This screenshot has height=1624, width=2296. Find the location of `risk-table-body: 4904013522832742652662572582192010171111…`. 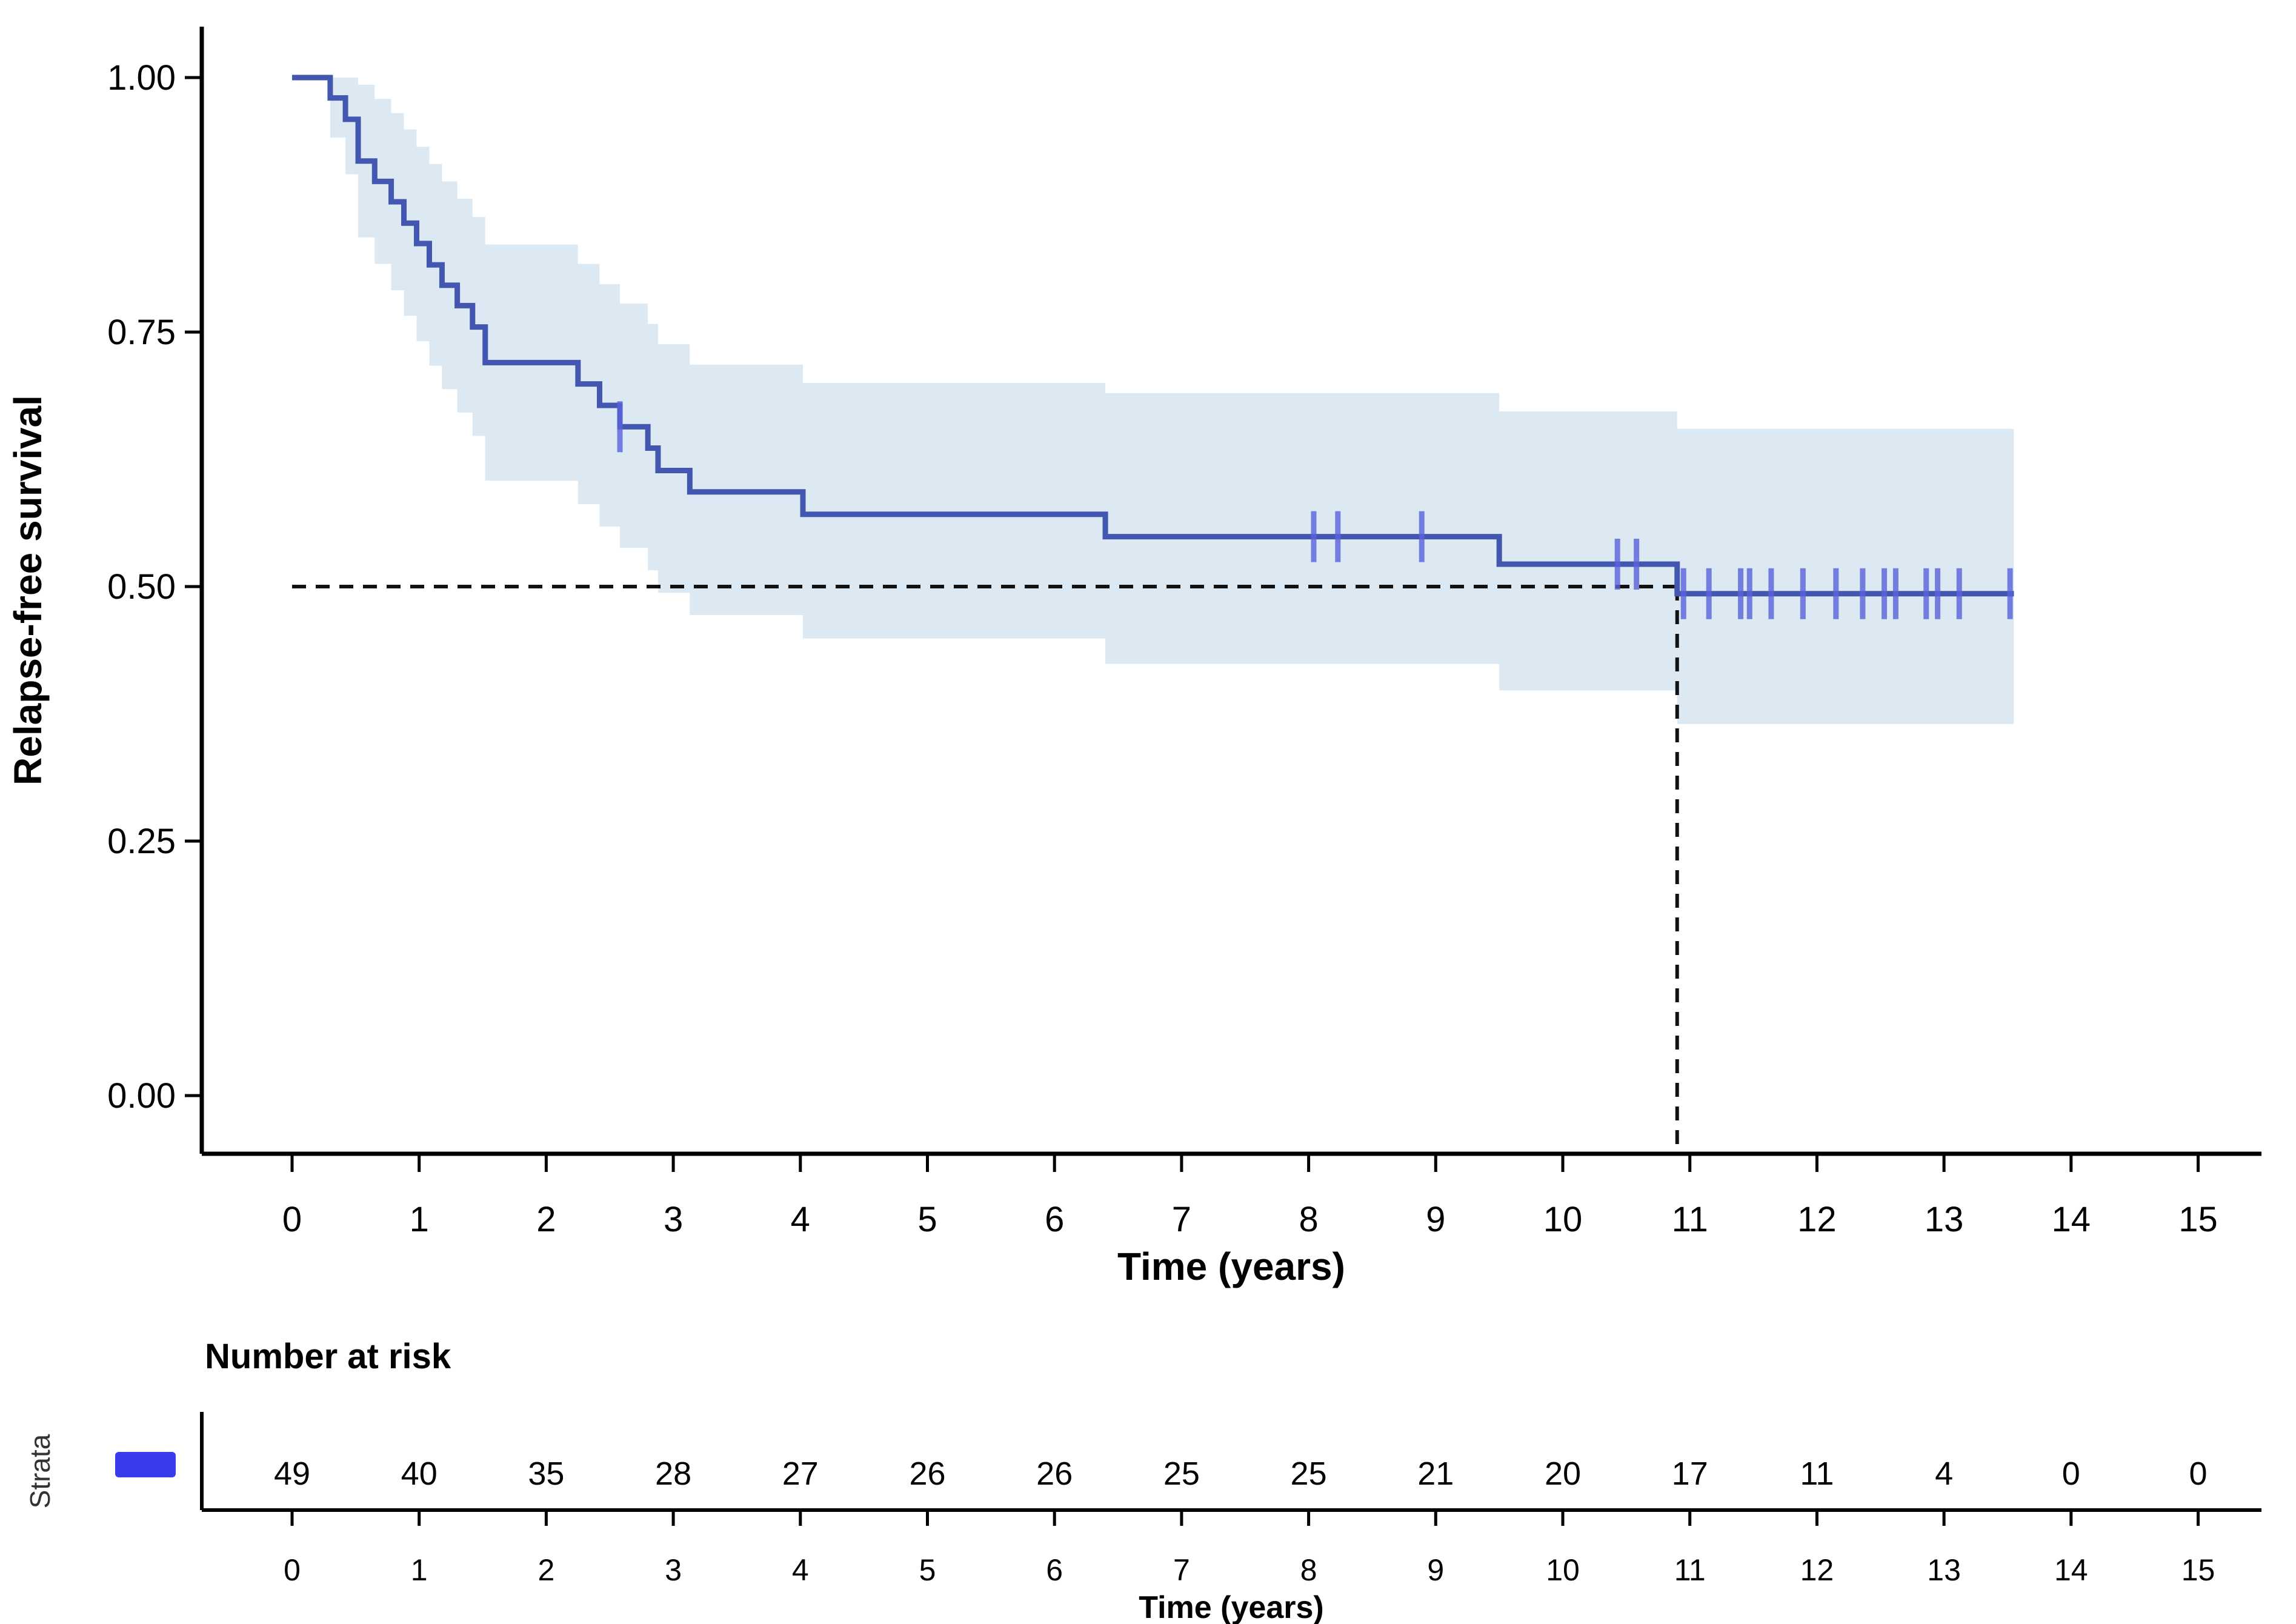

risk-table-body: 4904013522832742652662572582192010171111… is located at coordinates (1230, 1500).